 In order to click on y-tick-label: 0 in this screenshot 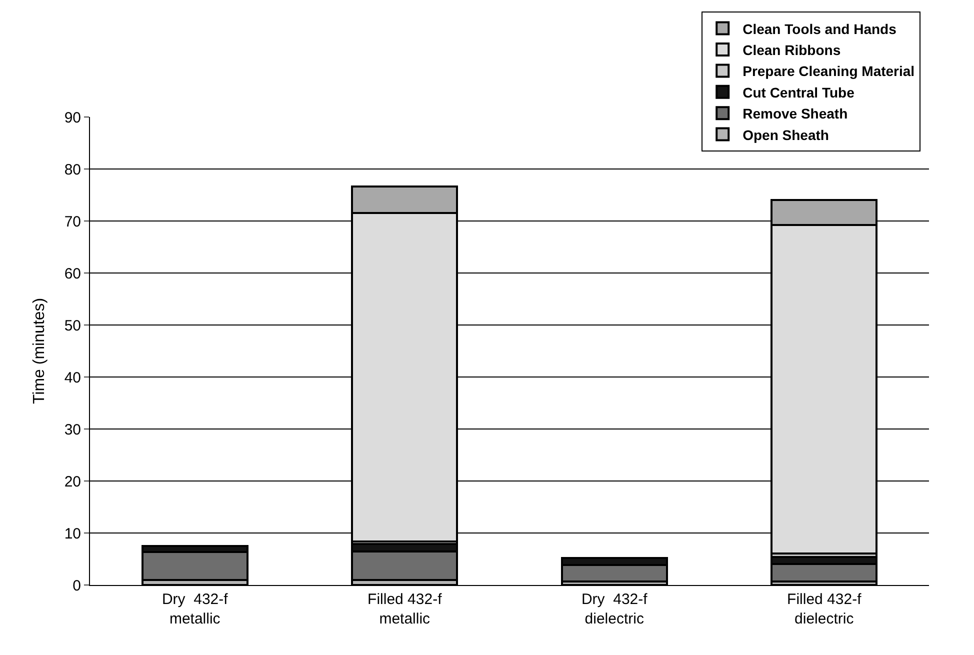, I will do `click(76, 585)`.